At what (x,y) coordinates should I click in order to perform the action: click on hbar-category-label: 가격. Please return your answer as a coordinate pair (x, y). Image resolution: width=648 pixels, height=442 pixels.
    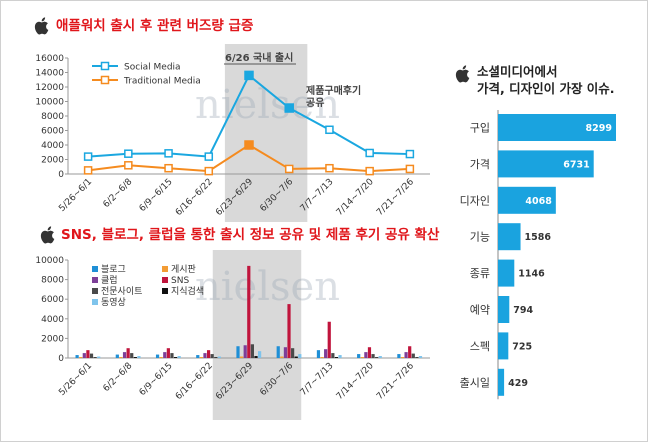
    Looking at the image, I should click on (480, 164).